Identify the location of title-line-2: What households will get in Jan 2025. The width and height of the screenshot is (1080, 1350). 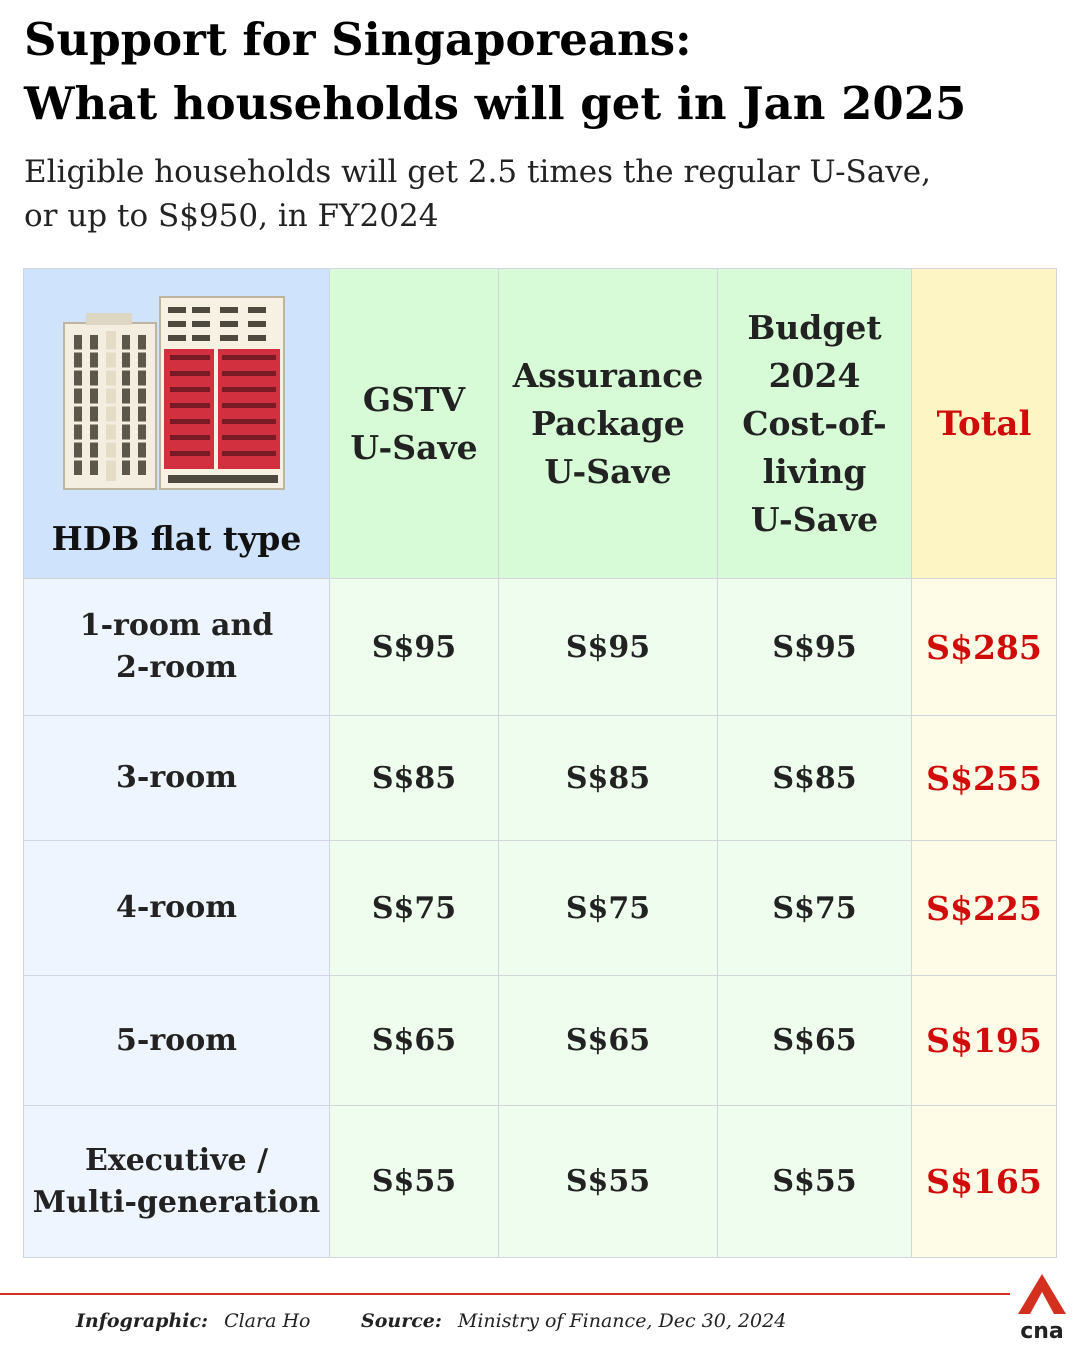
(495, 103).